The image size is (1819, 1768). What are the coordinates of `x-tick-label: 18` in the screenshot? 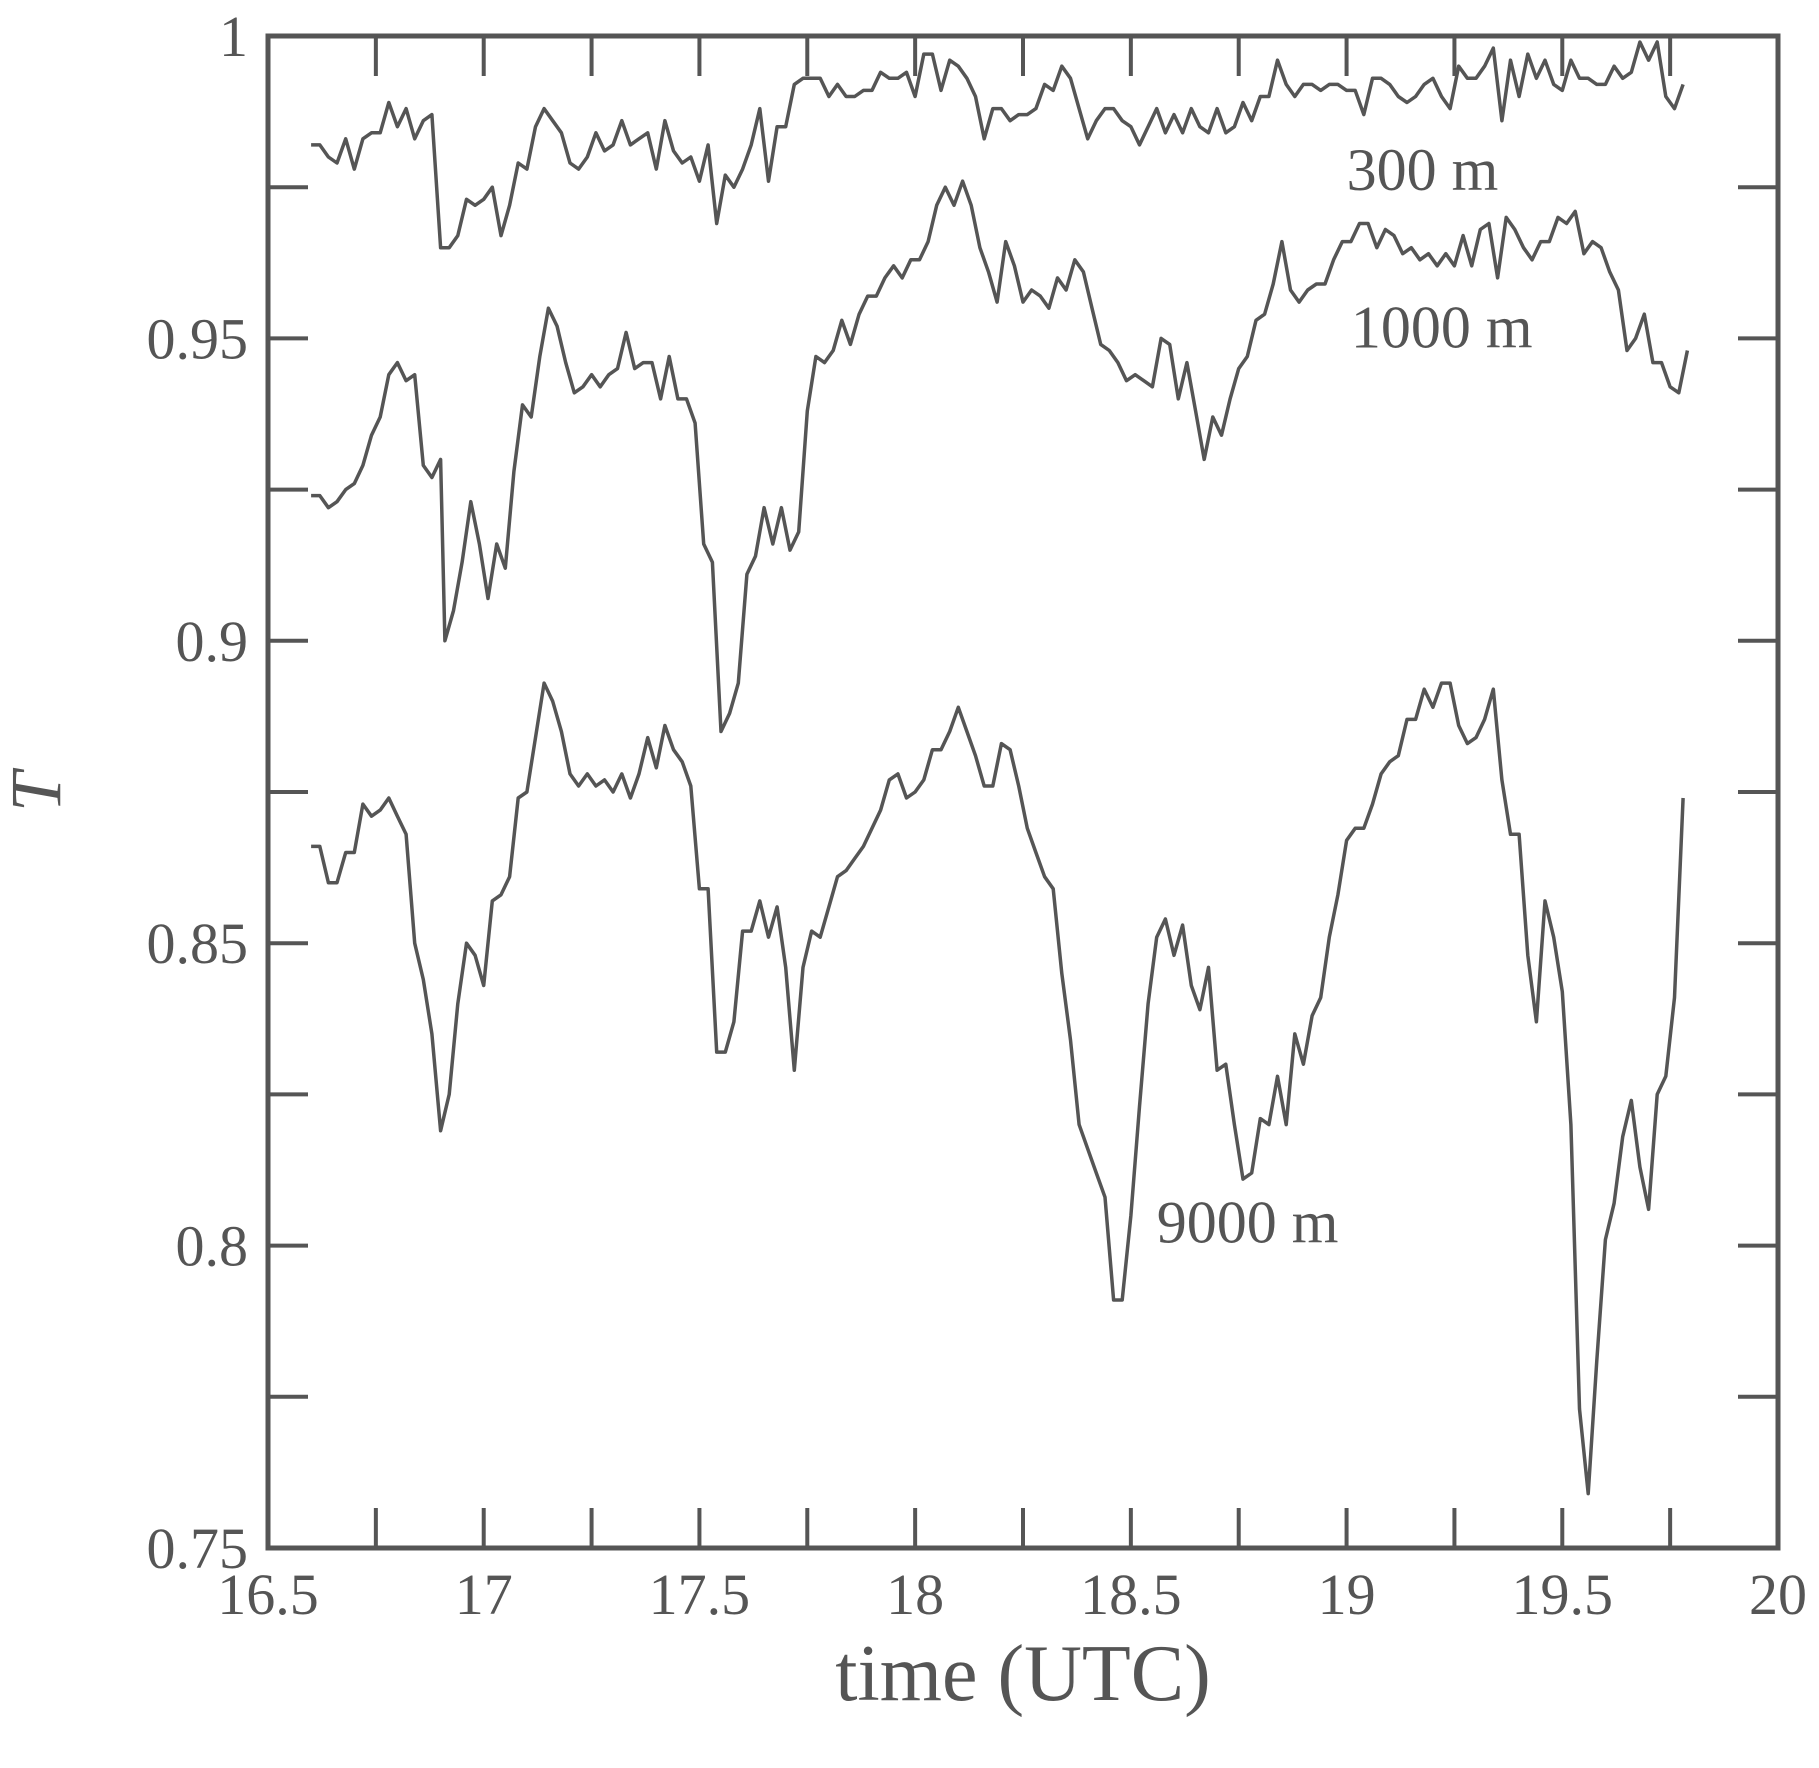 It's located at (915, 1594).